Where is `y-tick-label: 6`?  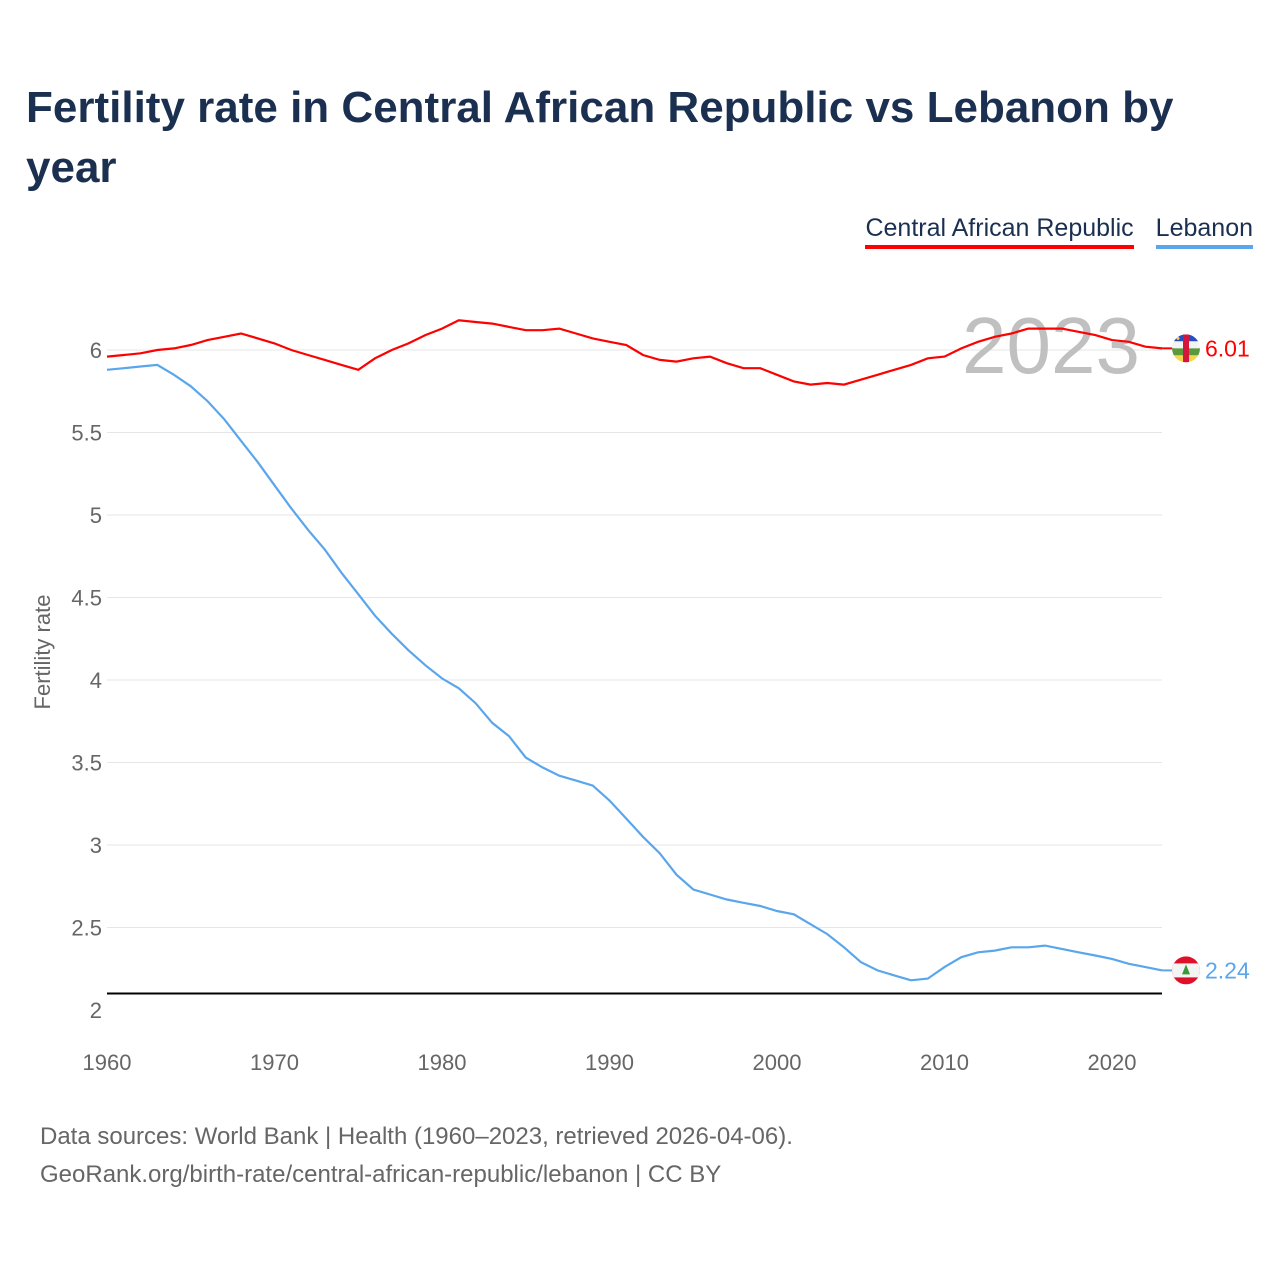
y-tick-label: 6 is located at coordinates (96, 350).